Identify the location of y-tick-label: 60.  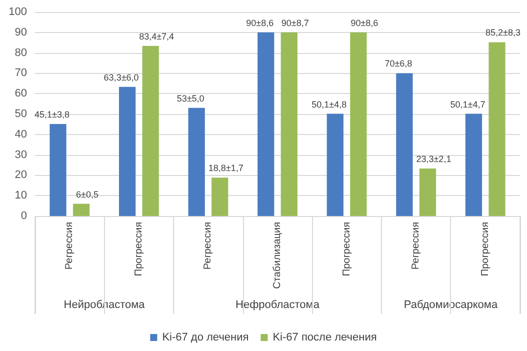
(20, 94).